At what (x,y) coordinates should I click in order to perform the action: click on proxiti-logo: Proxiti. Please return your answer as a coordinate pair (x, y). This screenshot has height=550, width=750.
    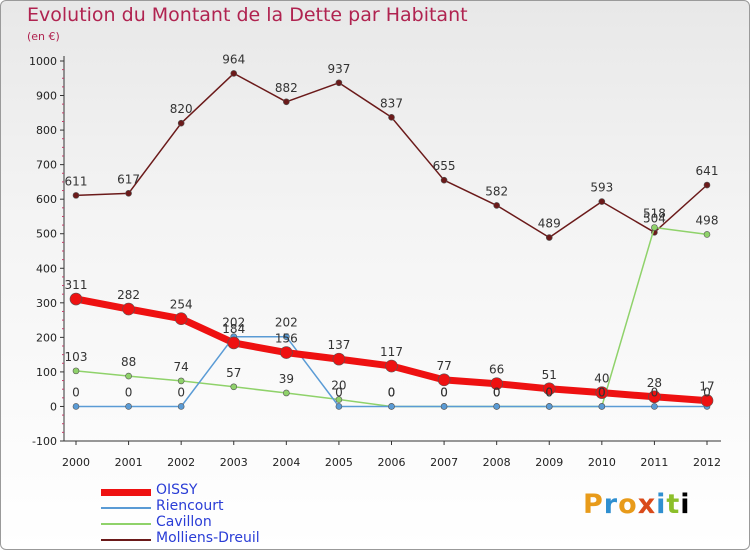
    Looking at the image, I should click on (637, 504).